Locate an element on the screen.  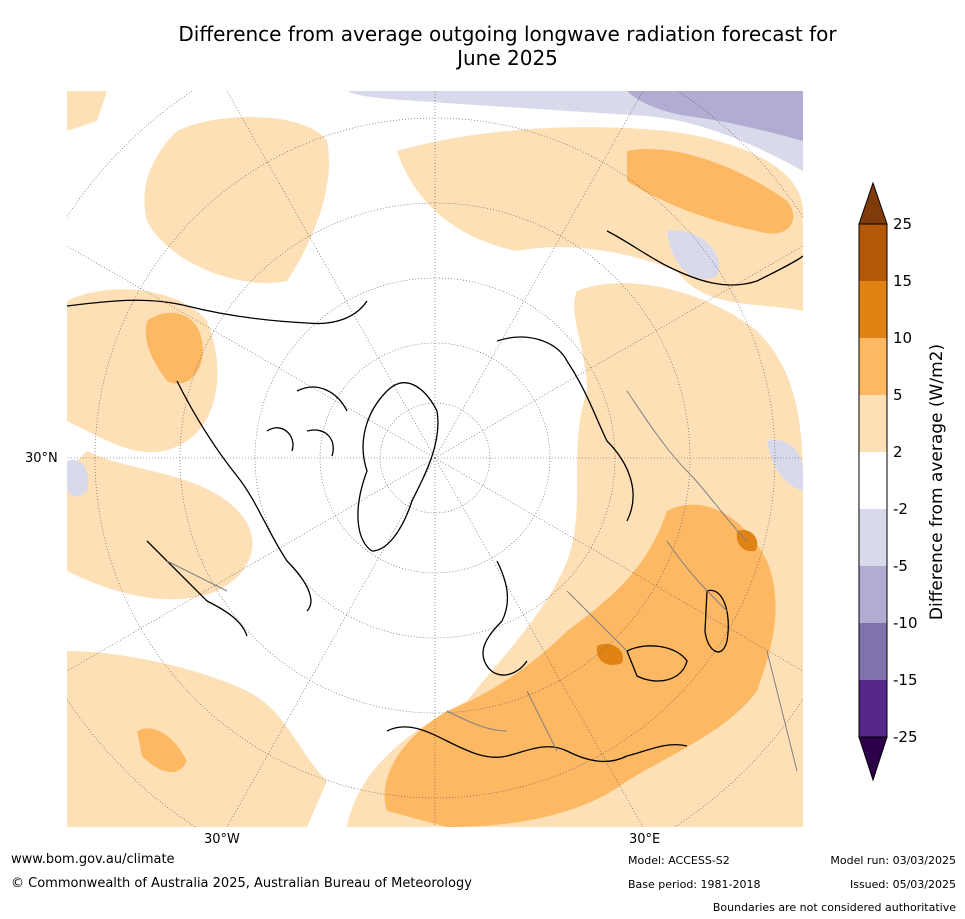
greenland-coast is located at coordinates (398, 467).